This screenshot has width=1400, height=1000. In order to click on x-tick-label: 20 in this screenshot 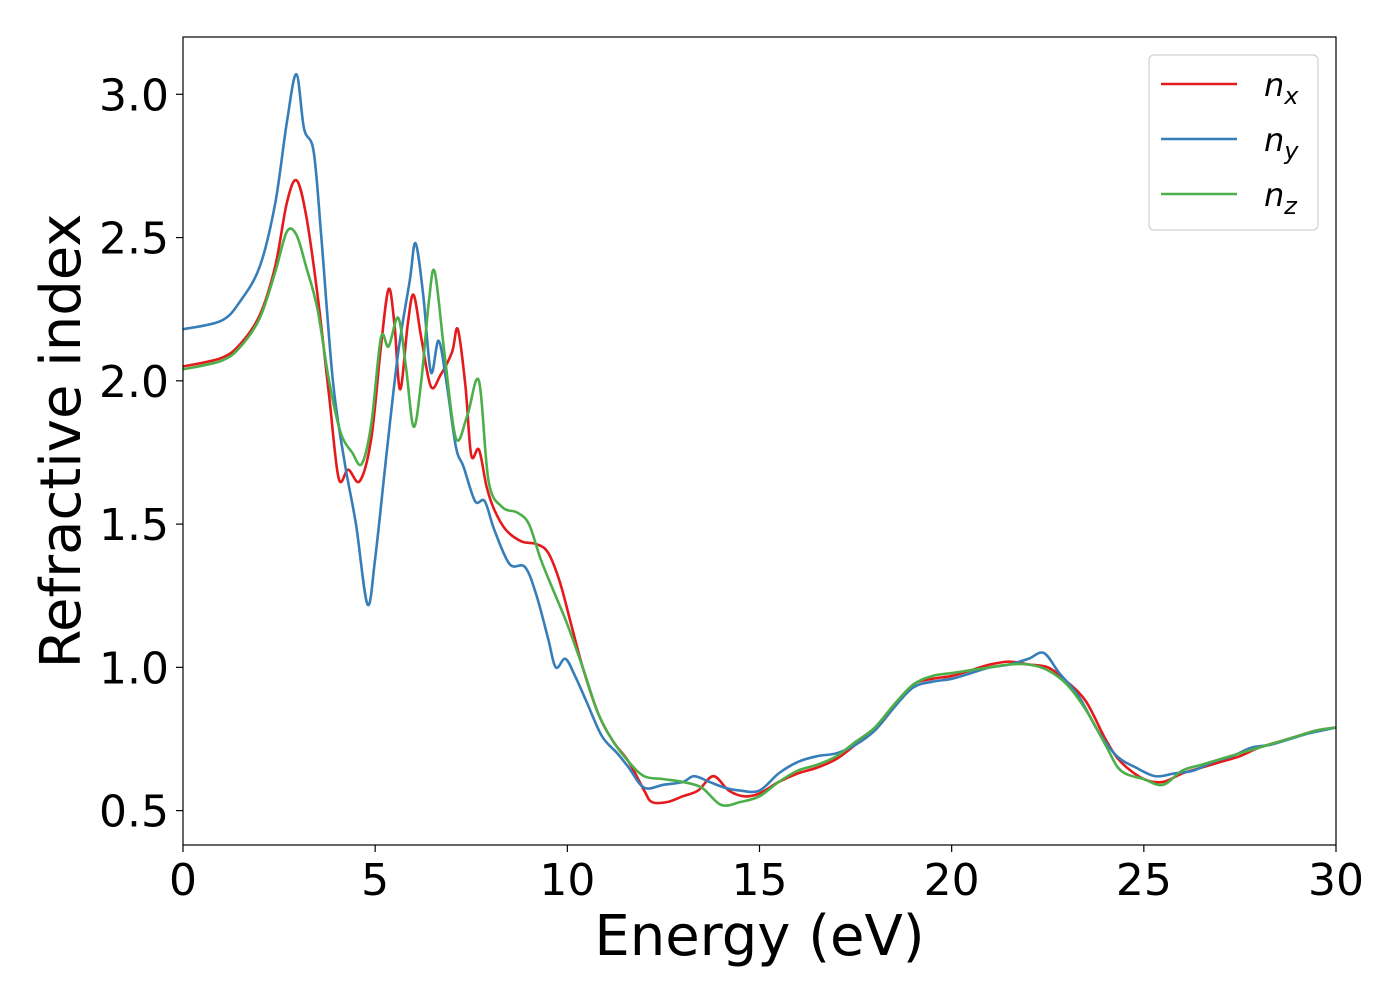, I will do `click(952, 880)`.